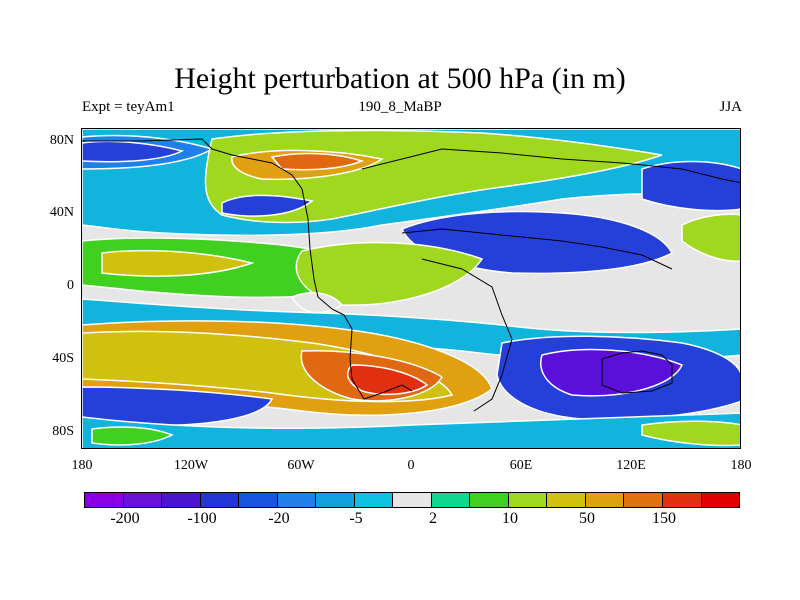  What do you see at coordinates (317, 161) in the screenshot?
I see `north-atlantic-red` at bounding box center [317, 161].